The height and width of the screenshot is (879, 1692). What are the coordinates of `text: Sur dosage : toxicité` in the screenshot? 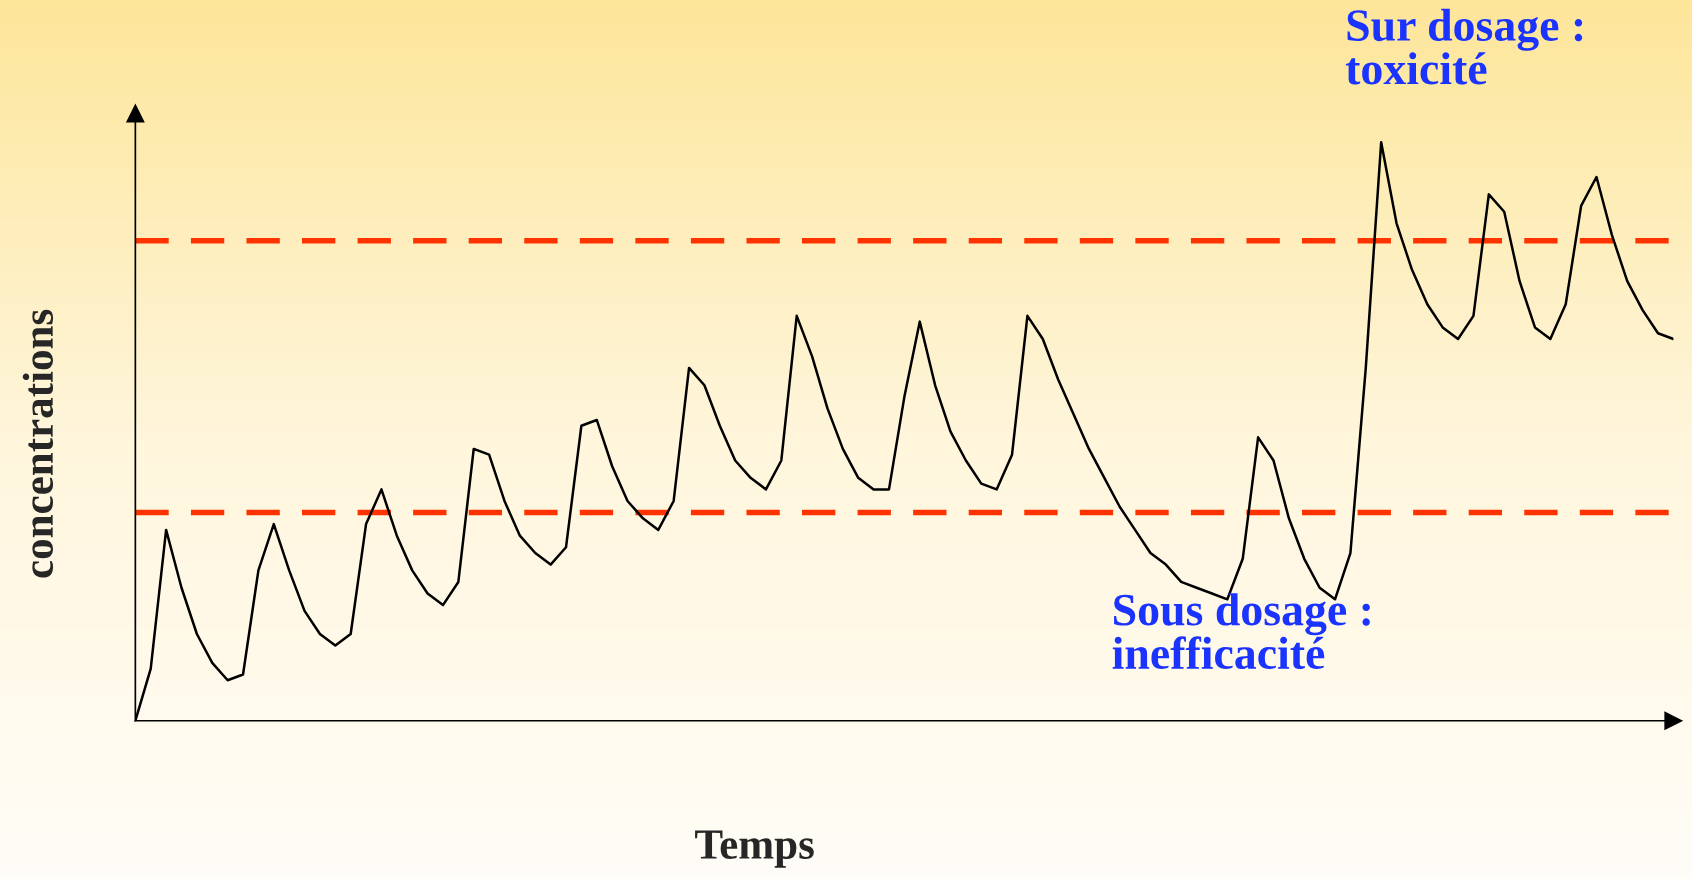 It's located at (1464, 46).